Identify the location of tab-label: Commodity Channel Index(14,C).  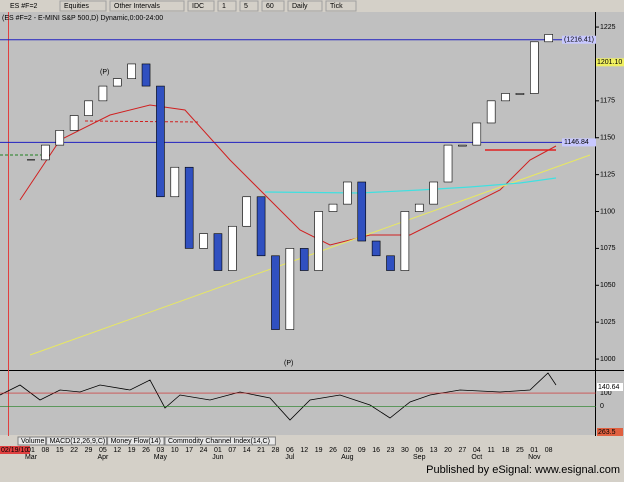
(219, 441).